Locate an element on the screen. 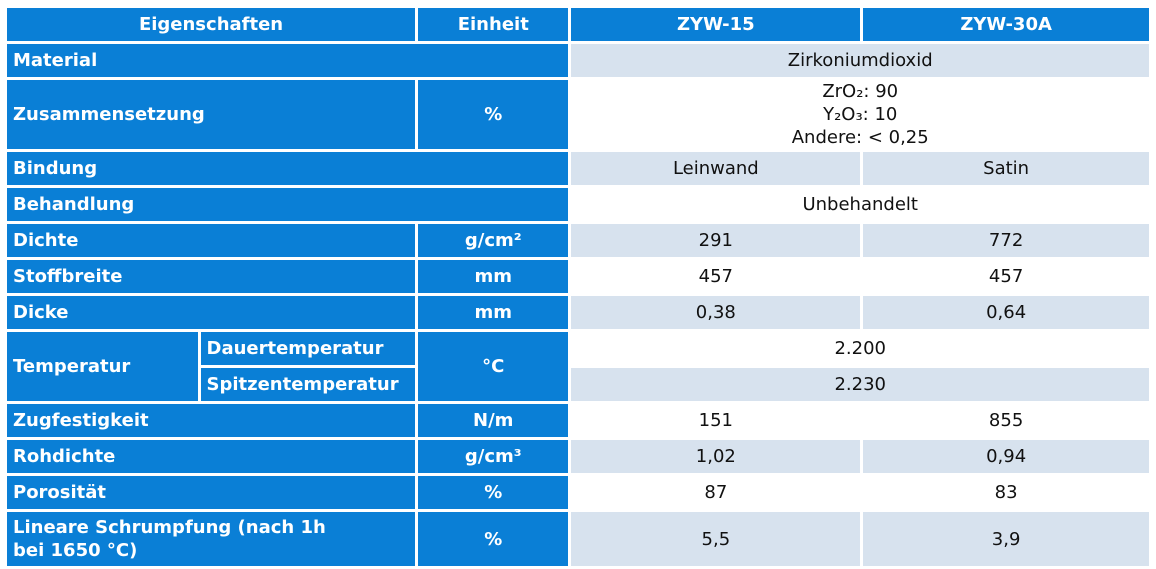 This screenshot has height=569, width=1156. row-density: Dichte g/cm² 291 772 is located at coordinates (578, 240).